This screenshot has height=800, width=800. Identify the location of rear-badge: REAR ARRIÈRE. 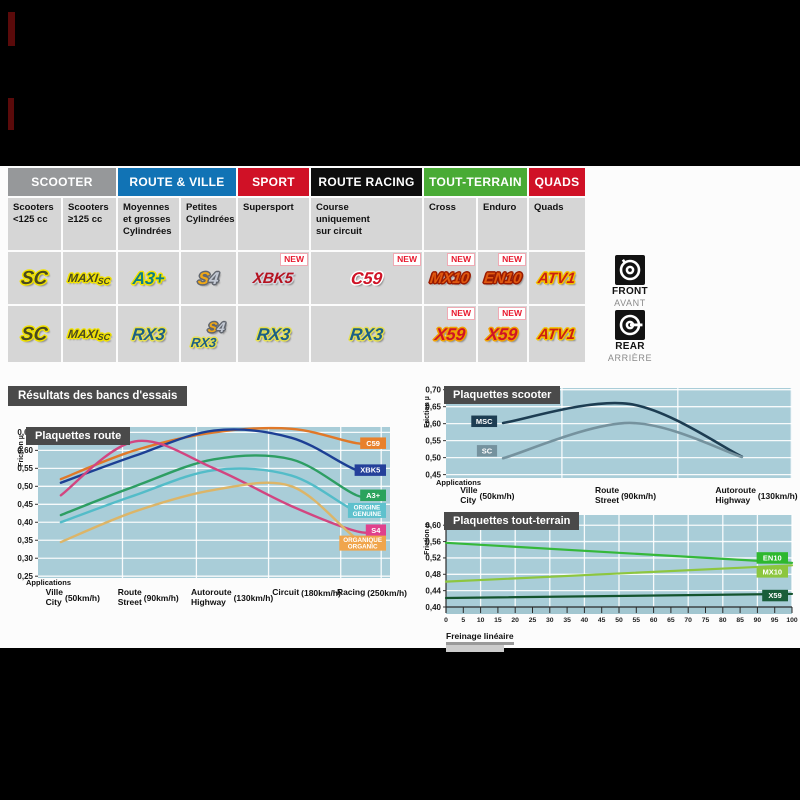
(630, 336).